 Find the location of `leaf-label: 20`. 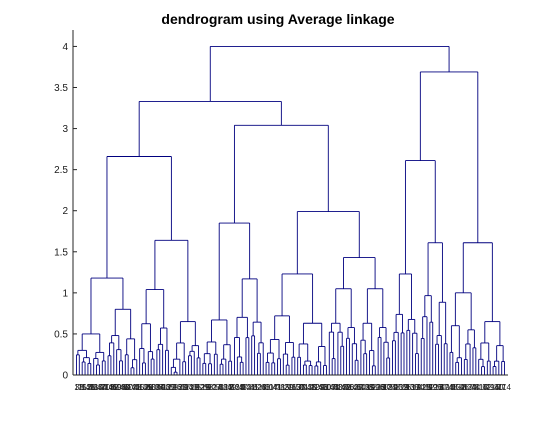

leaf-label: 20 is located at coordinates (182, 387).